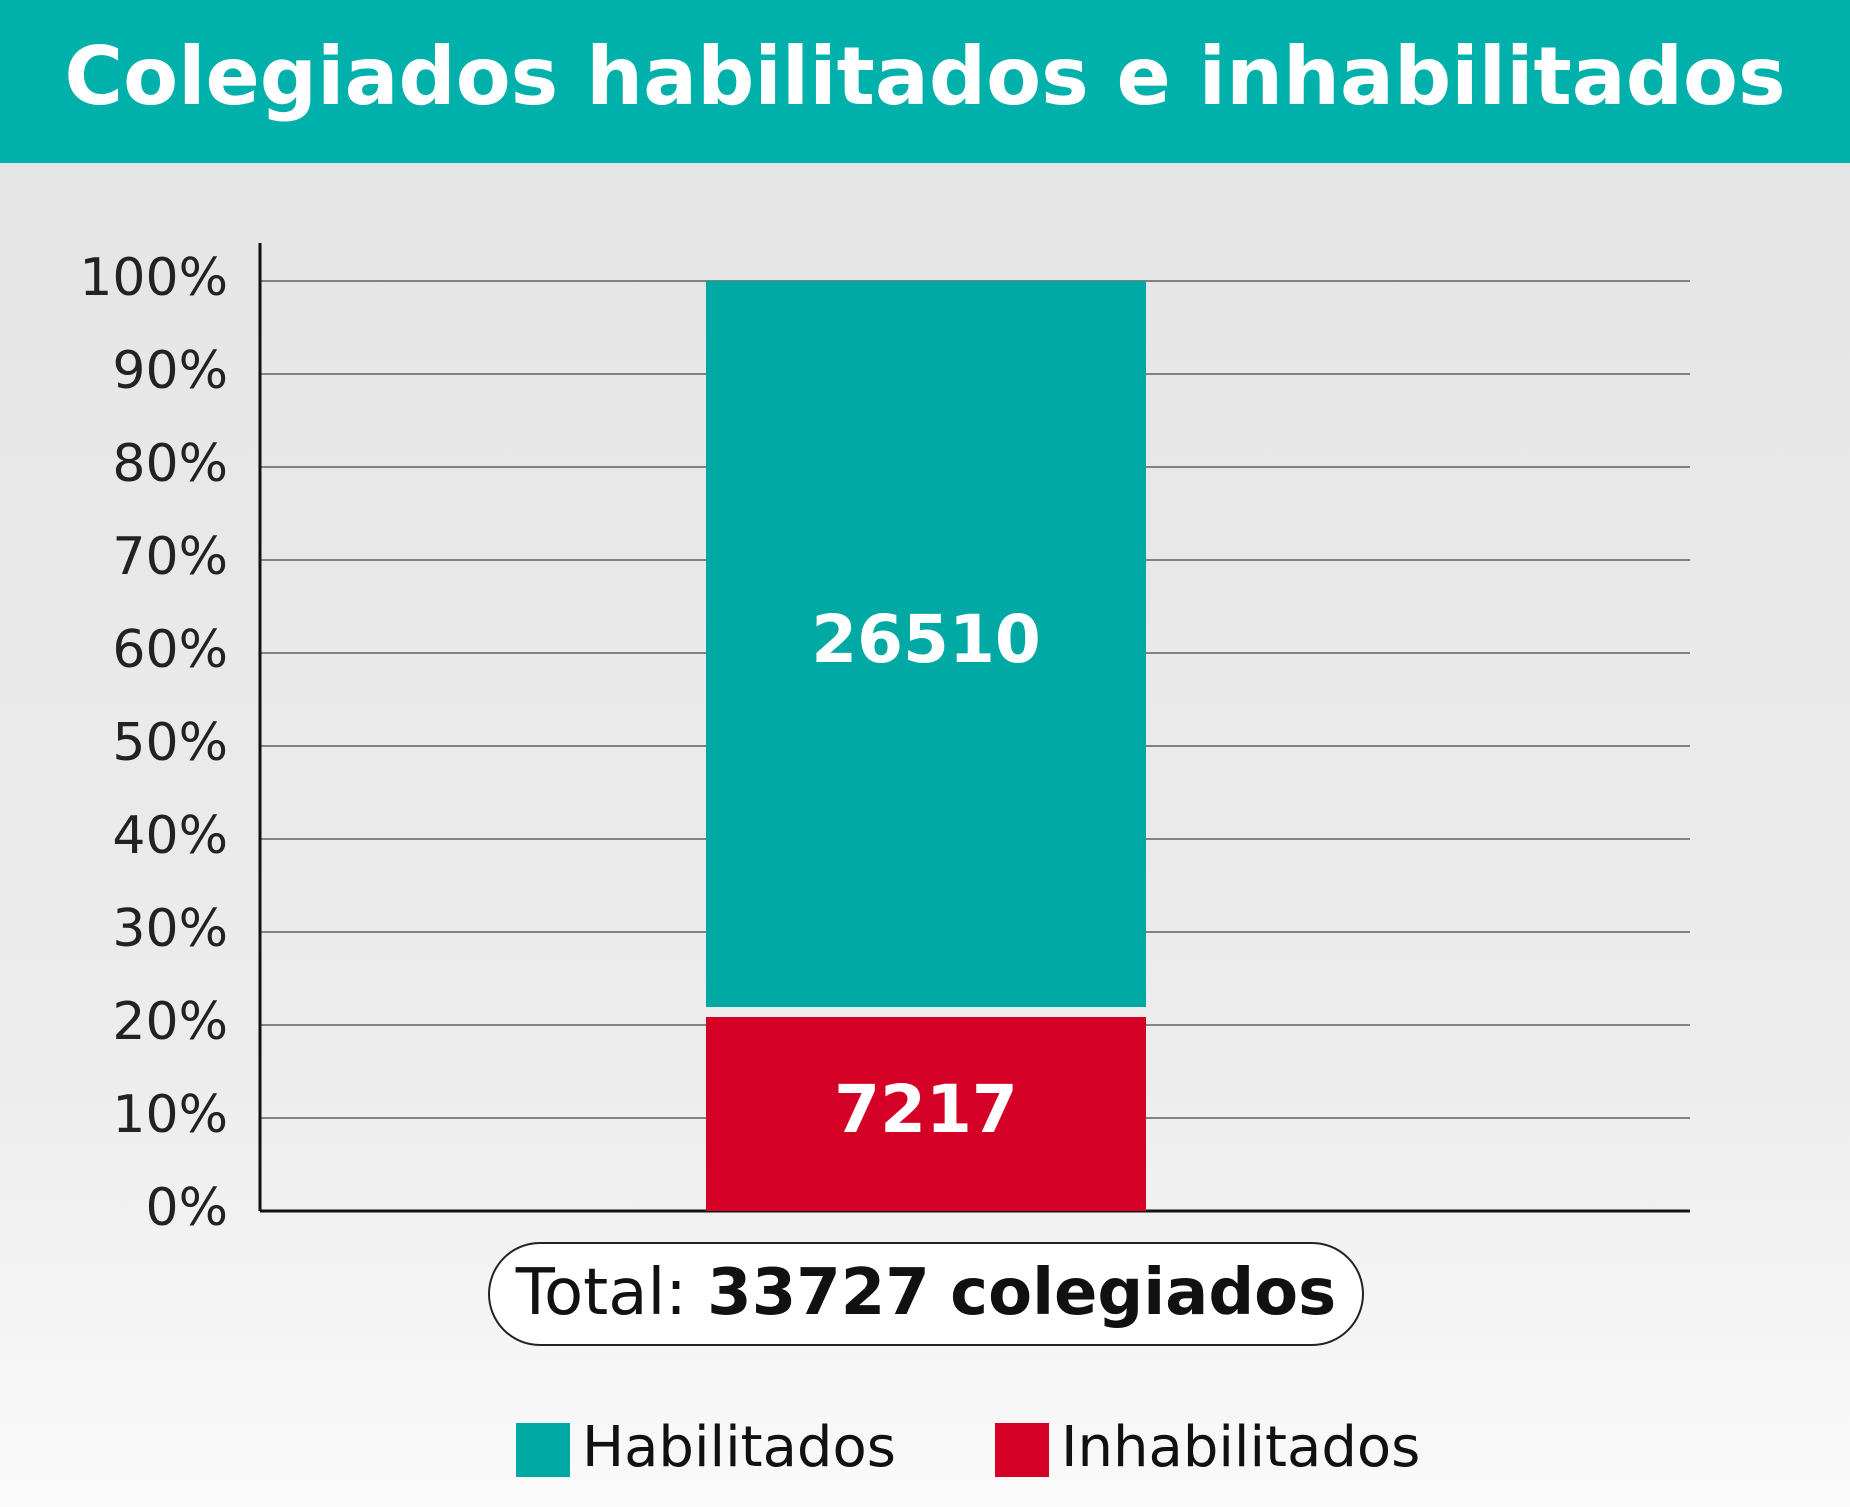 This screenshot has height=1507, width=1850. I want to click on total-prefix: Total:, so click(601, 1293).